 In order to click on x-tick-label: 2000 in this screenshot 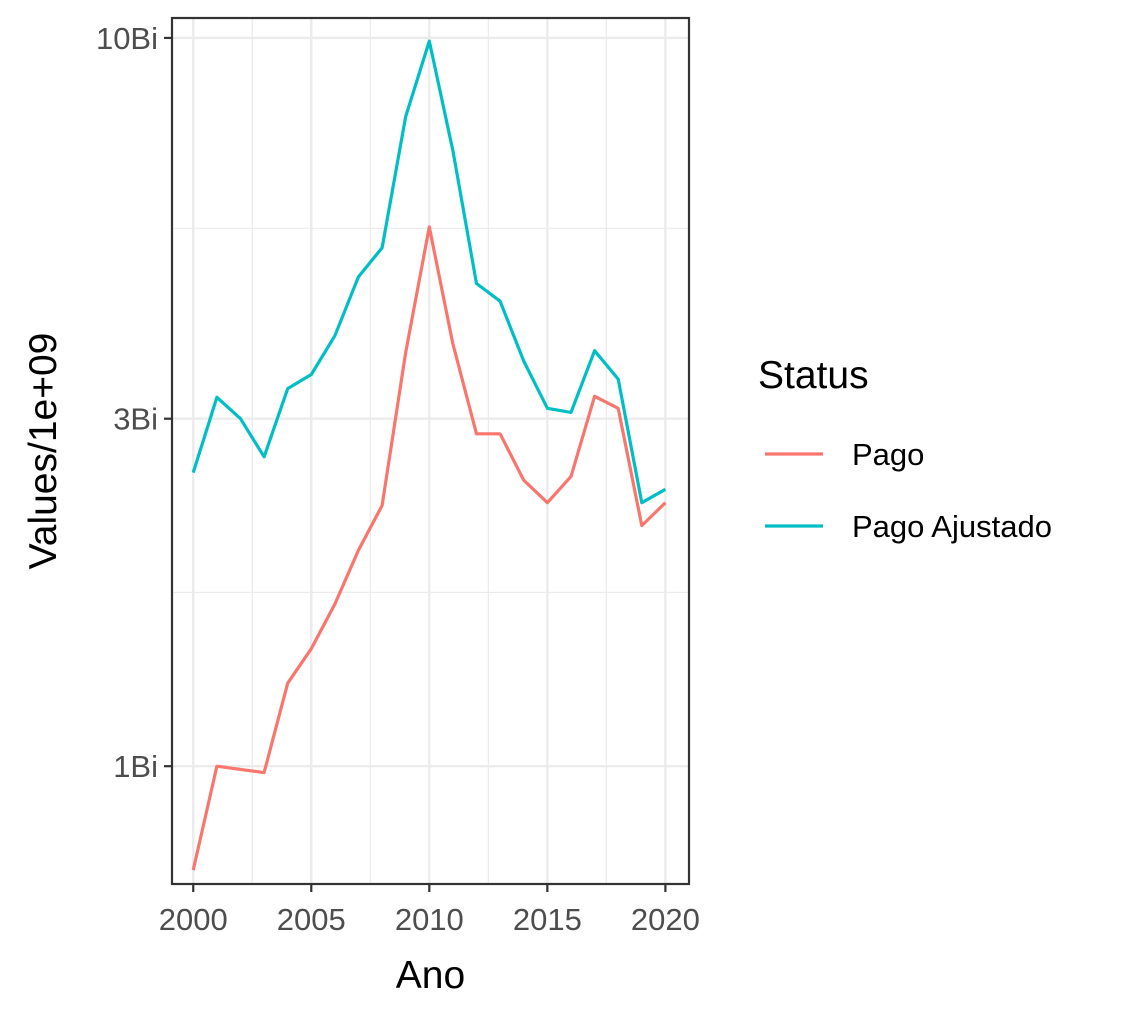, I will do `click(193, 919)`.